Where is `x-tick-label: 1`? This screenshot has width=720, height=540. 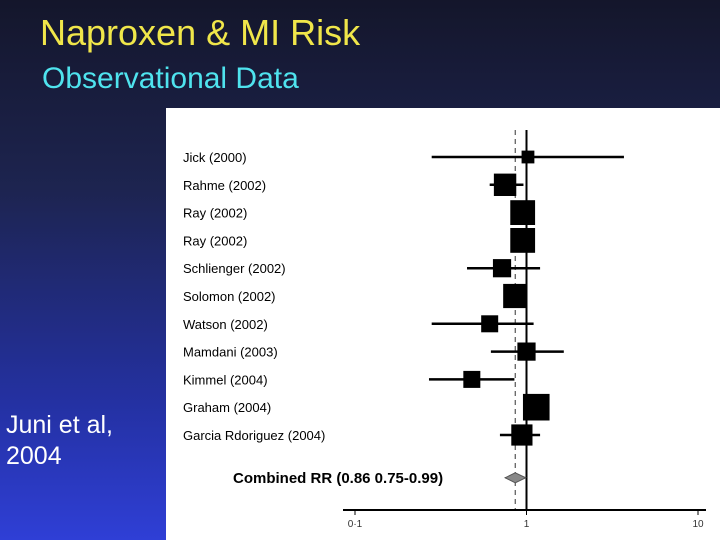 x-tick-label: 1 is located at coordinates (527, 524).